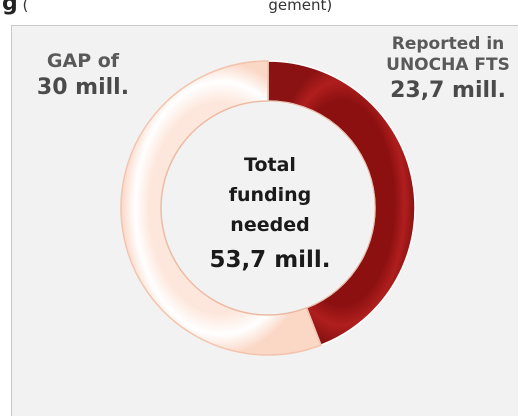 Image resolution: width=518 pixels, height=416 pixels. I want to click on header-paren-fragment: (, so click(25, 7).